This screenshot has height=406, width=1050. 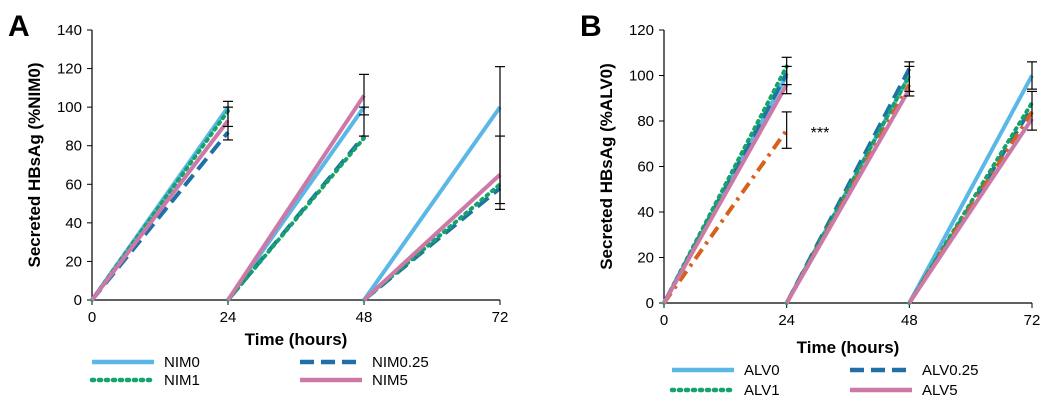 I want to click on legend-label-NIM0: NIM0, so click(x=182, y=362).